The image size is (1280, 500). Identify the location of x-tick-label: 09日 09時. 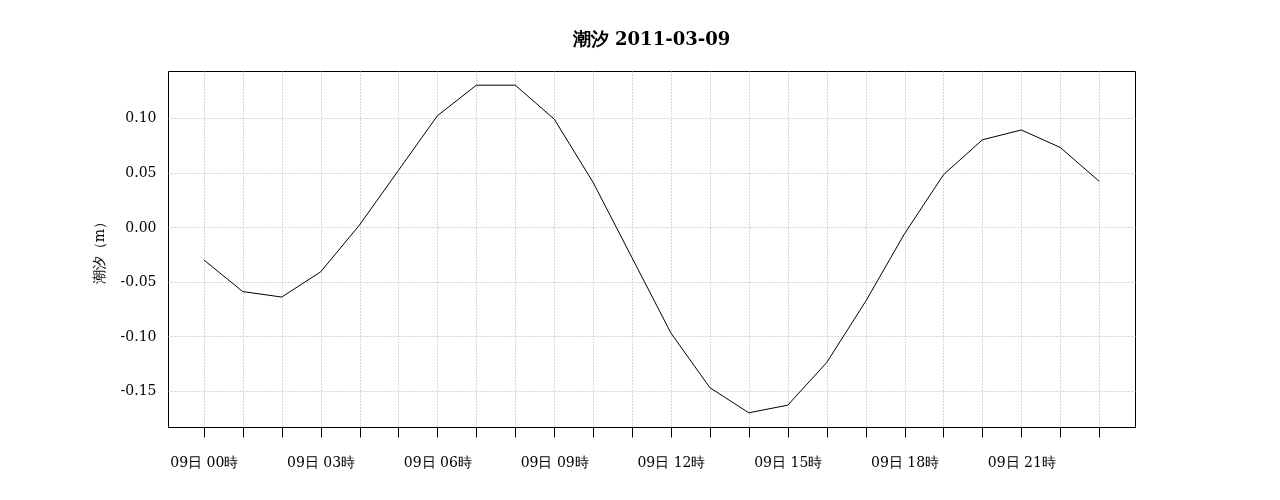
(554, 461).